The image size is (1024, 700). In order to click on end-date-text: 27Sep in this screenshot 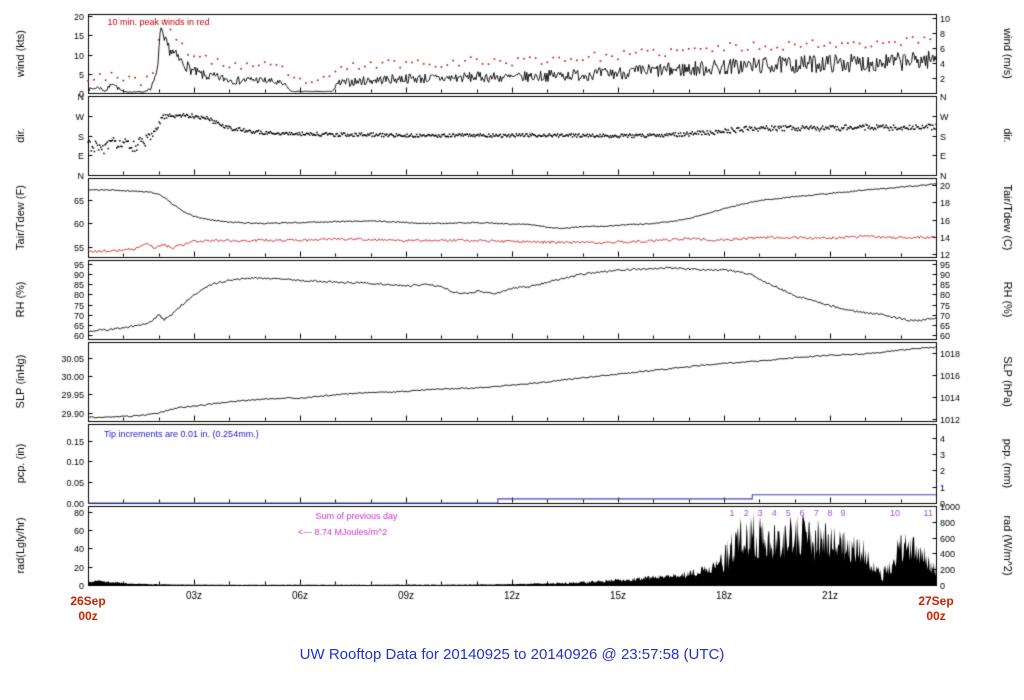, I will do `click(936, 601)`.